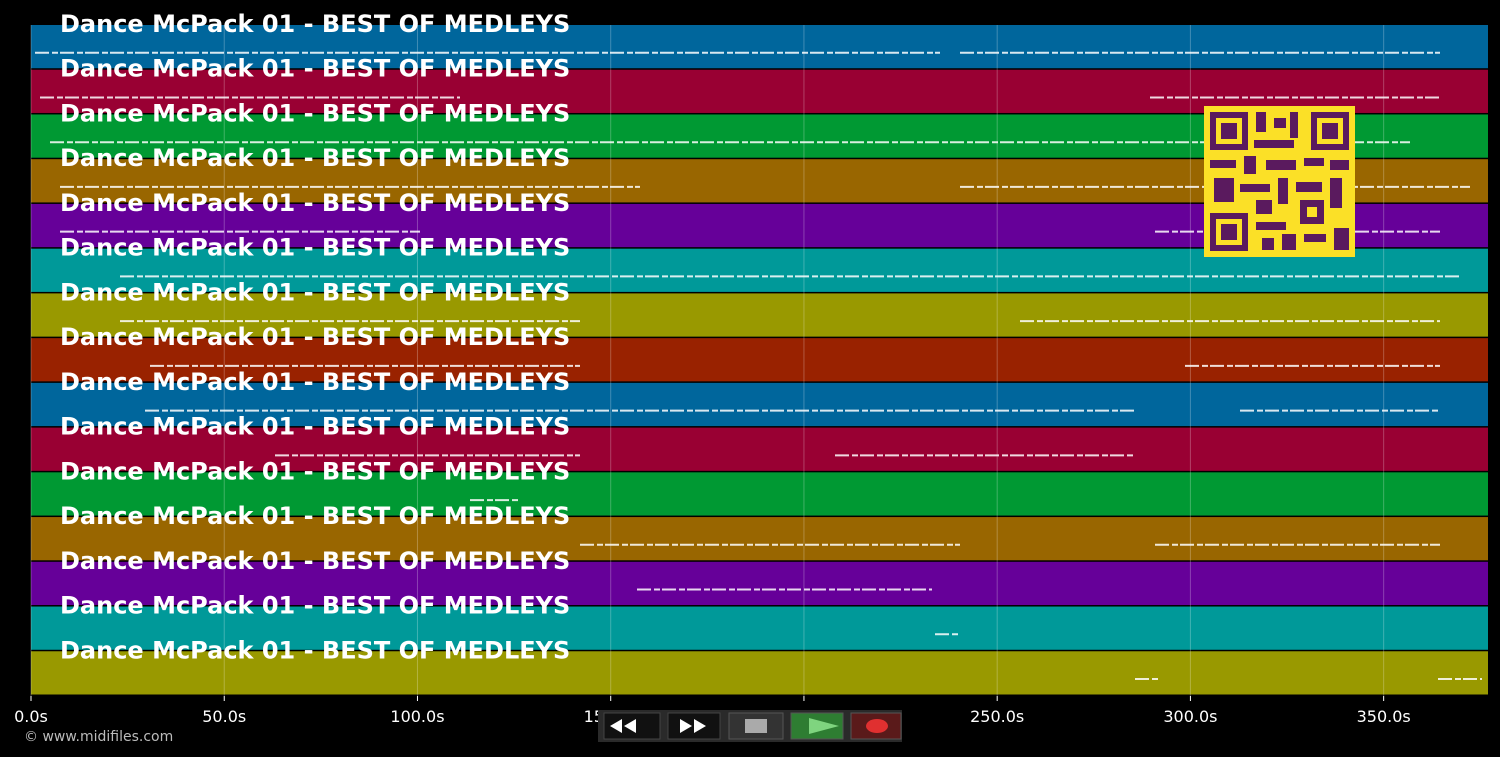 This screenshot has width=1500, height=757. I want to click on copyright: © www.midifiles.com, so click(98, 737).